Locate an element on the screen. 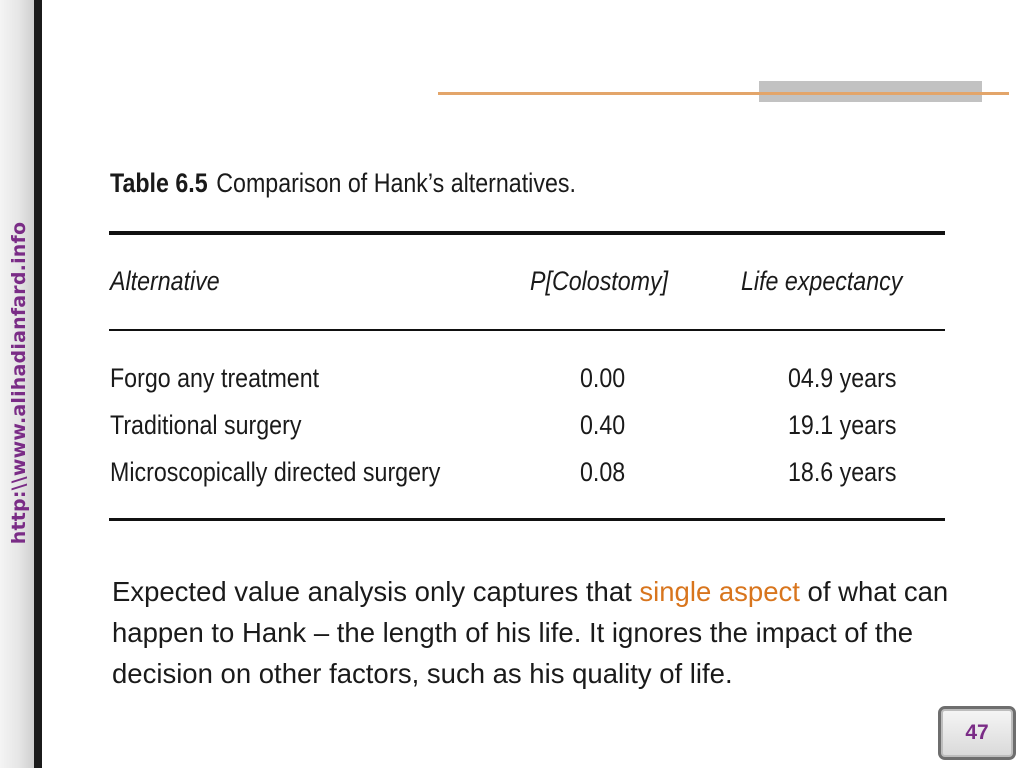 Image resolution: width=1024 pixels, height=768 pixels. cell-p-colostomy: 0.00 is located at coordinates (603, 378).